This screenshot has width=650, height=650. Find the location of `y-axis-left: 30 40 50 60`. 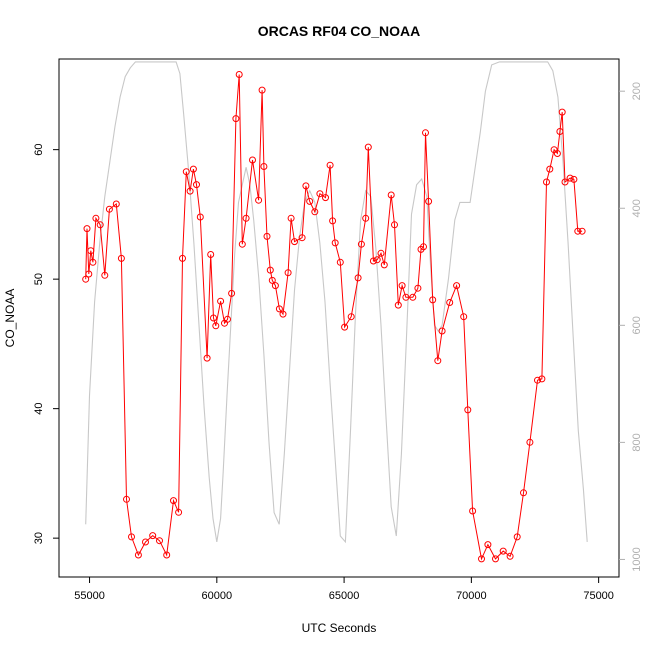

y-axis-left: 30 40 50 60 is located at coordinates (46, 344).